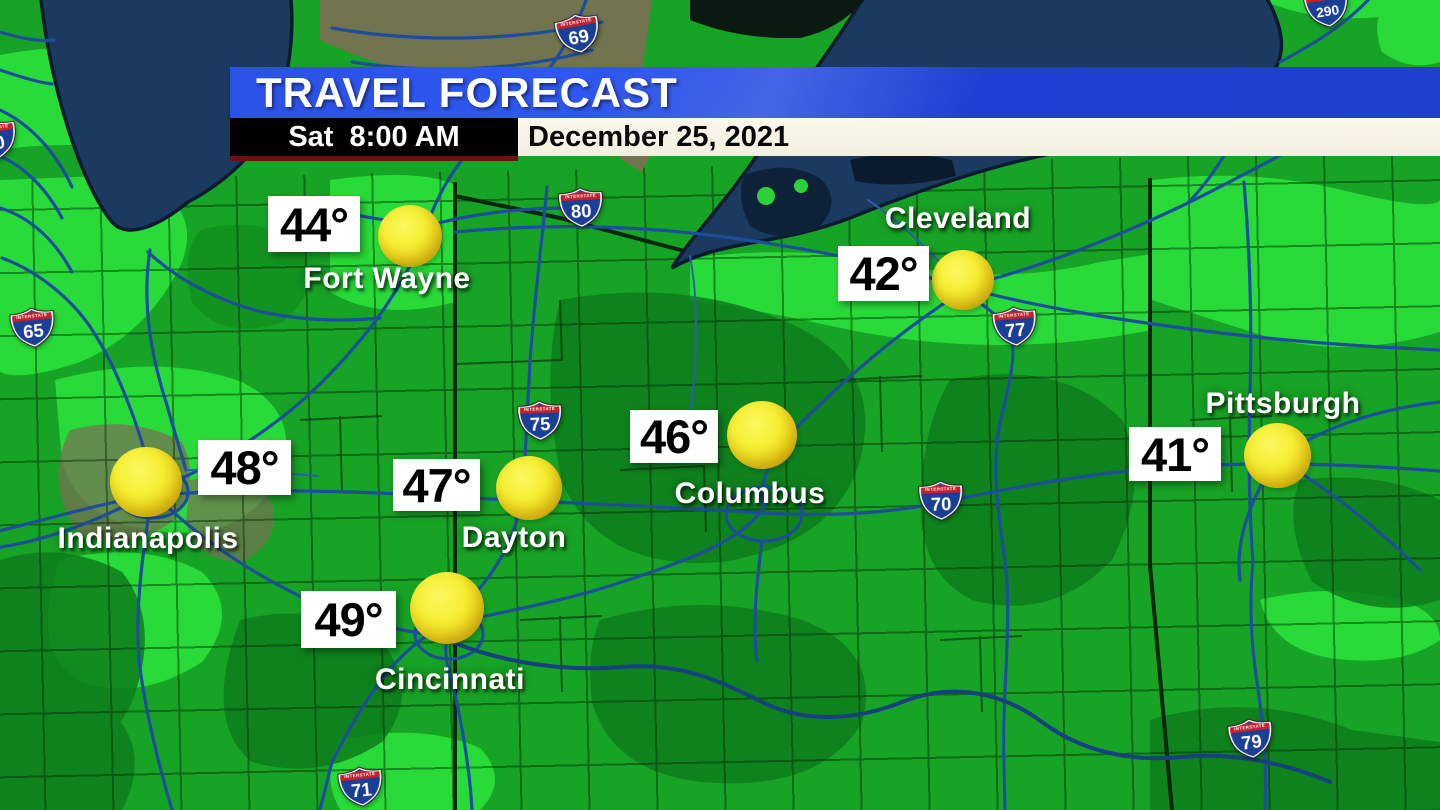 The image size is (1440, 810). What do you see at coordinates (1175, 454) in the screenshot?
I see `temp-badge-pittsburgh: 41°` at bounding box center [1175, 454].